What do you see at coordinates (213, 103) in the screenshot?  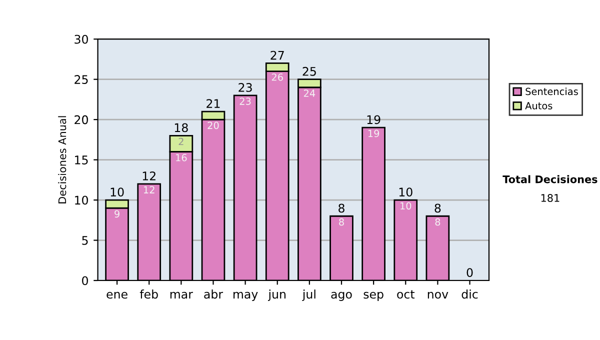 I see `total-label: 21` at bounding box center [213, 103].